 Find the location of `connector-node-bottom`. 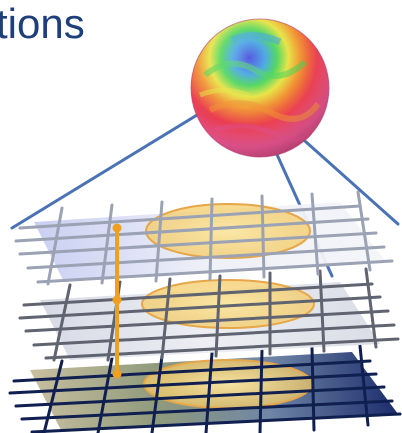

connector-node-bottom is located at coordinates (117, 374).